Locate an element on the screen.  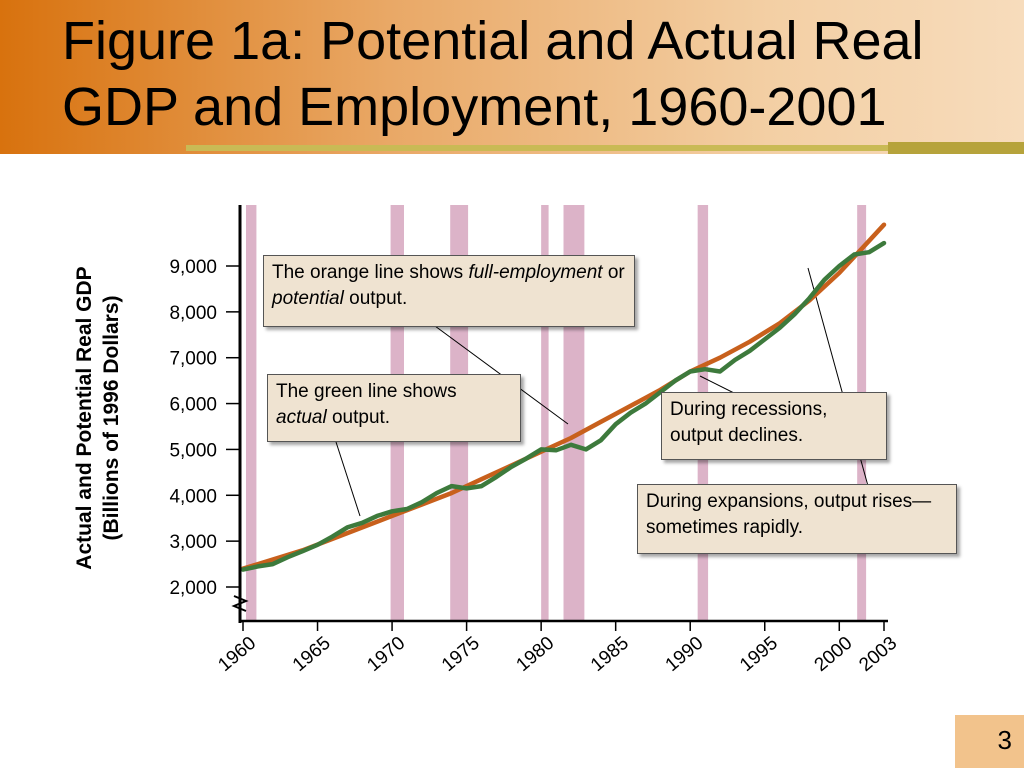
x-tick-label: 1965 is located at coordinates (312, 654).